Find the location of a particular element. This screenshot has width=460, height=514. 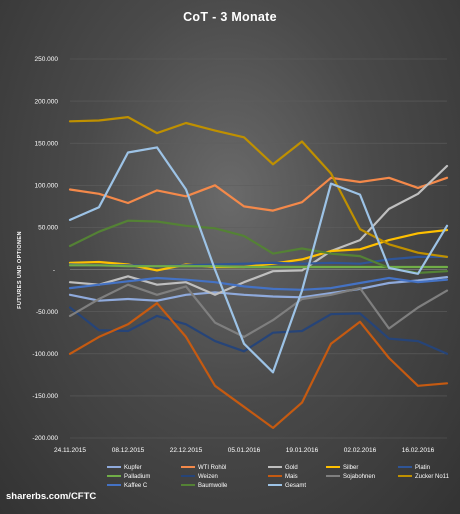

series-line-wti-roh-l is located at coordinates (258, 194).